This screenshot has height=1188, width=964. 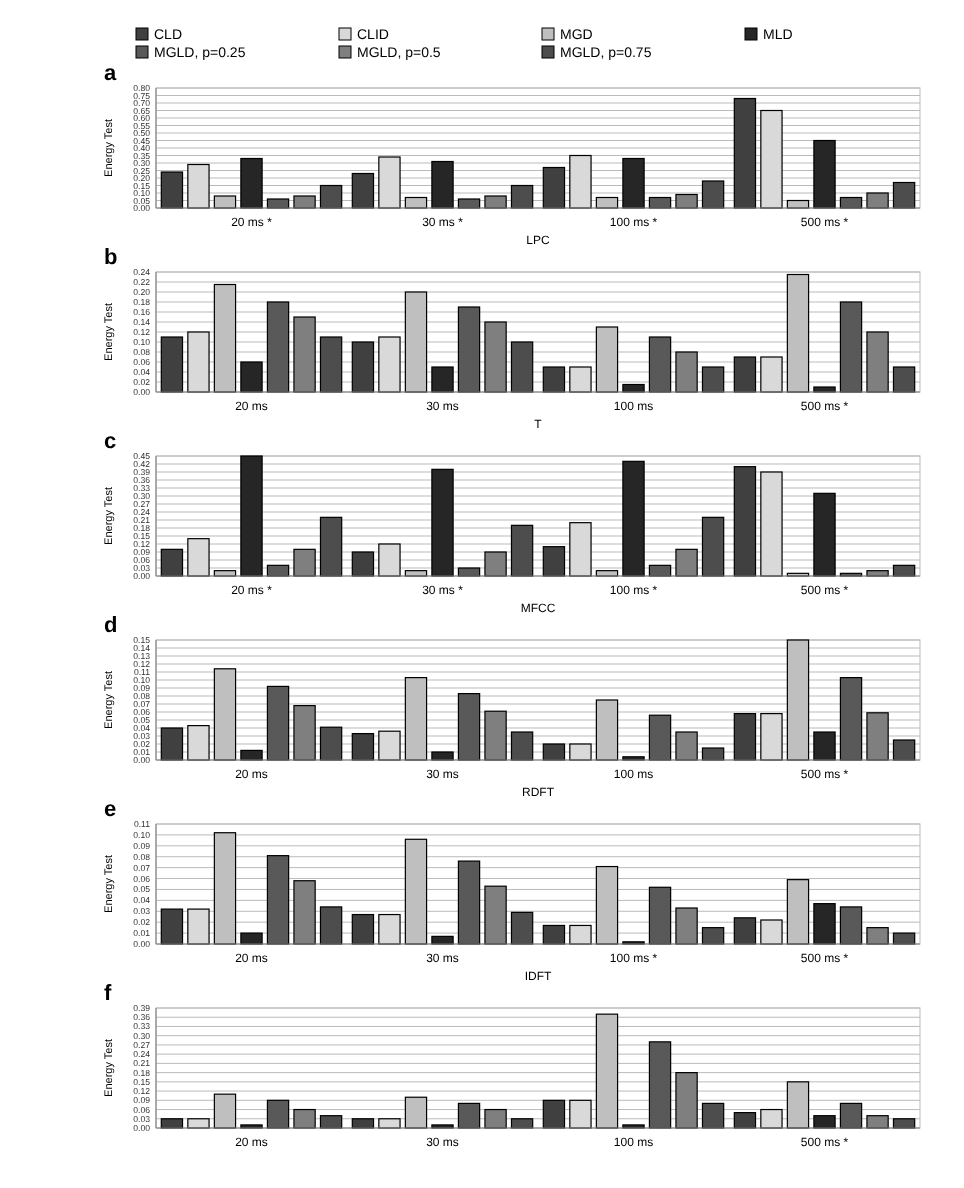 What do you see at coordinates (111, 74) in the screenshot?
I see `chart-title: a` at bounding box center [111, 74].